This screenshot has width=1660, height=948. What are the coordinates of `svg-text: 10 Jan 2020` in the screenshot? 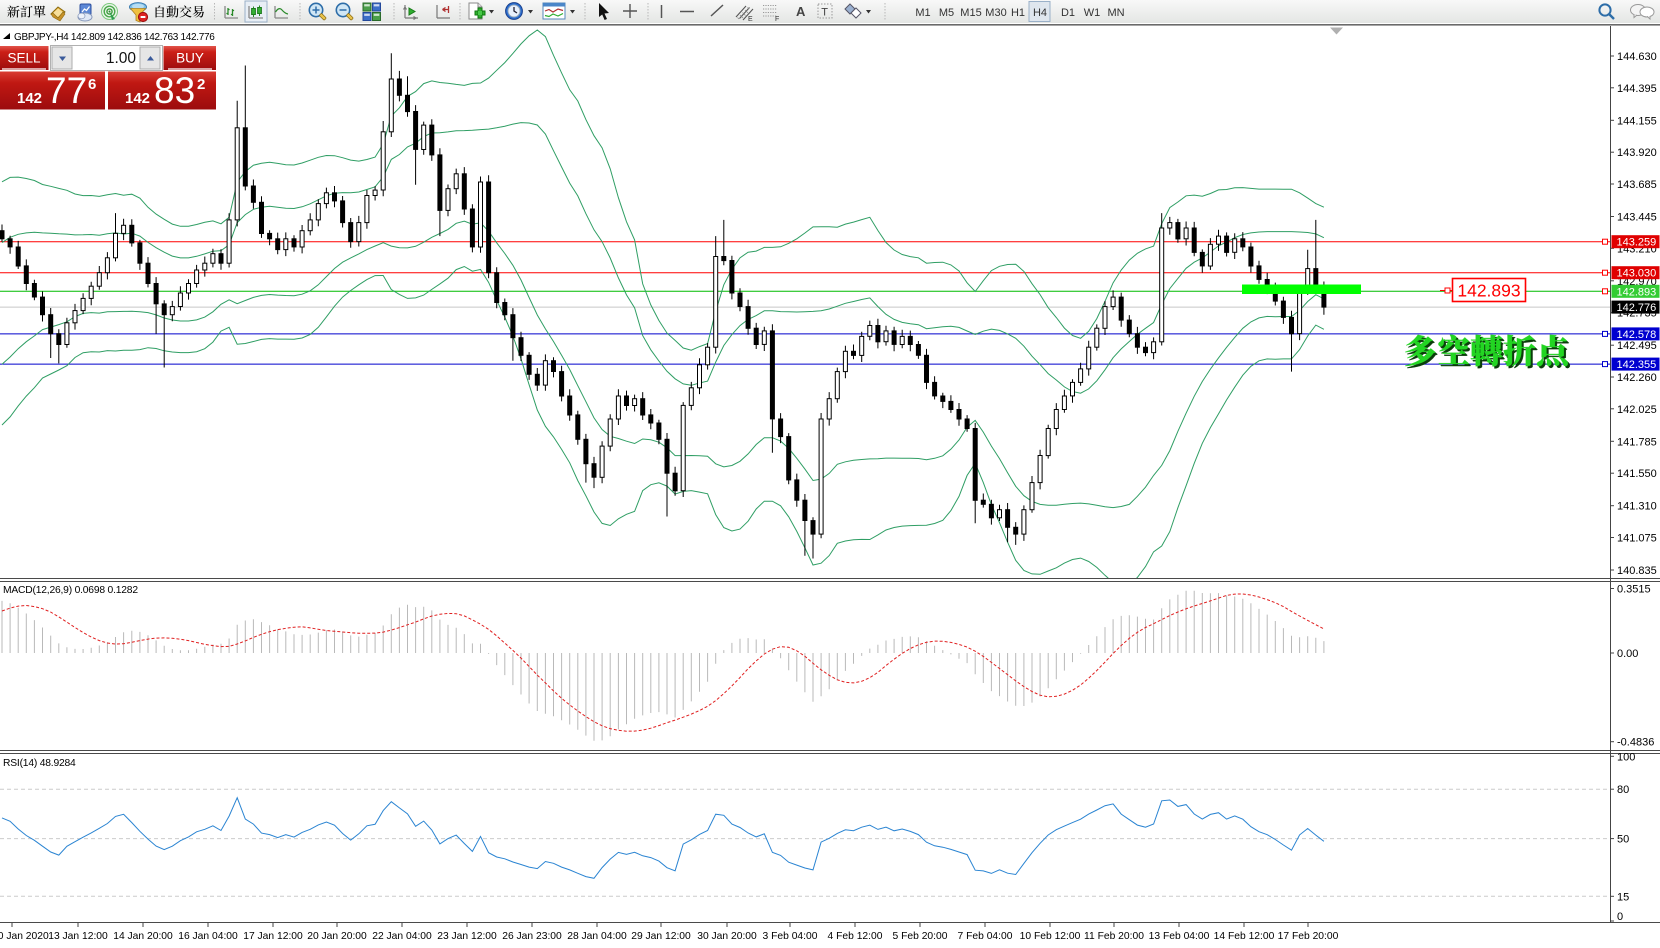 It's located at (24, 936).